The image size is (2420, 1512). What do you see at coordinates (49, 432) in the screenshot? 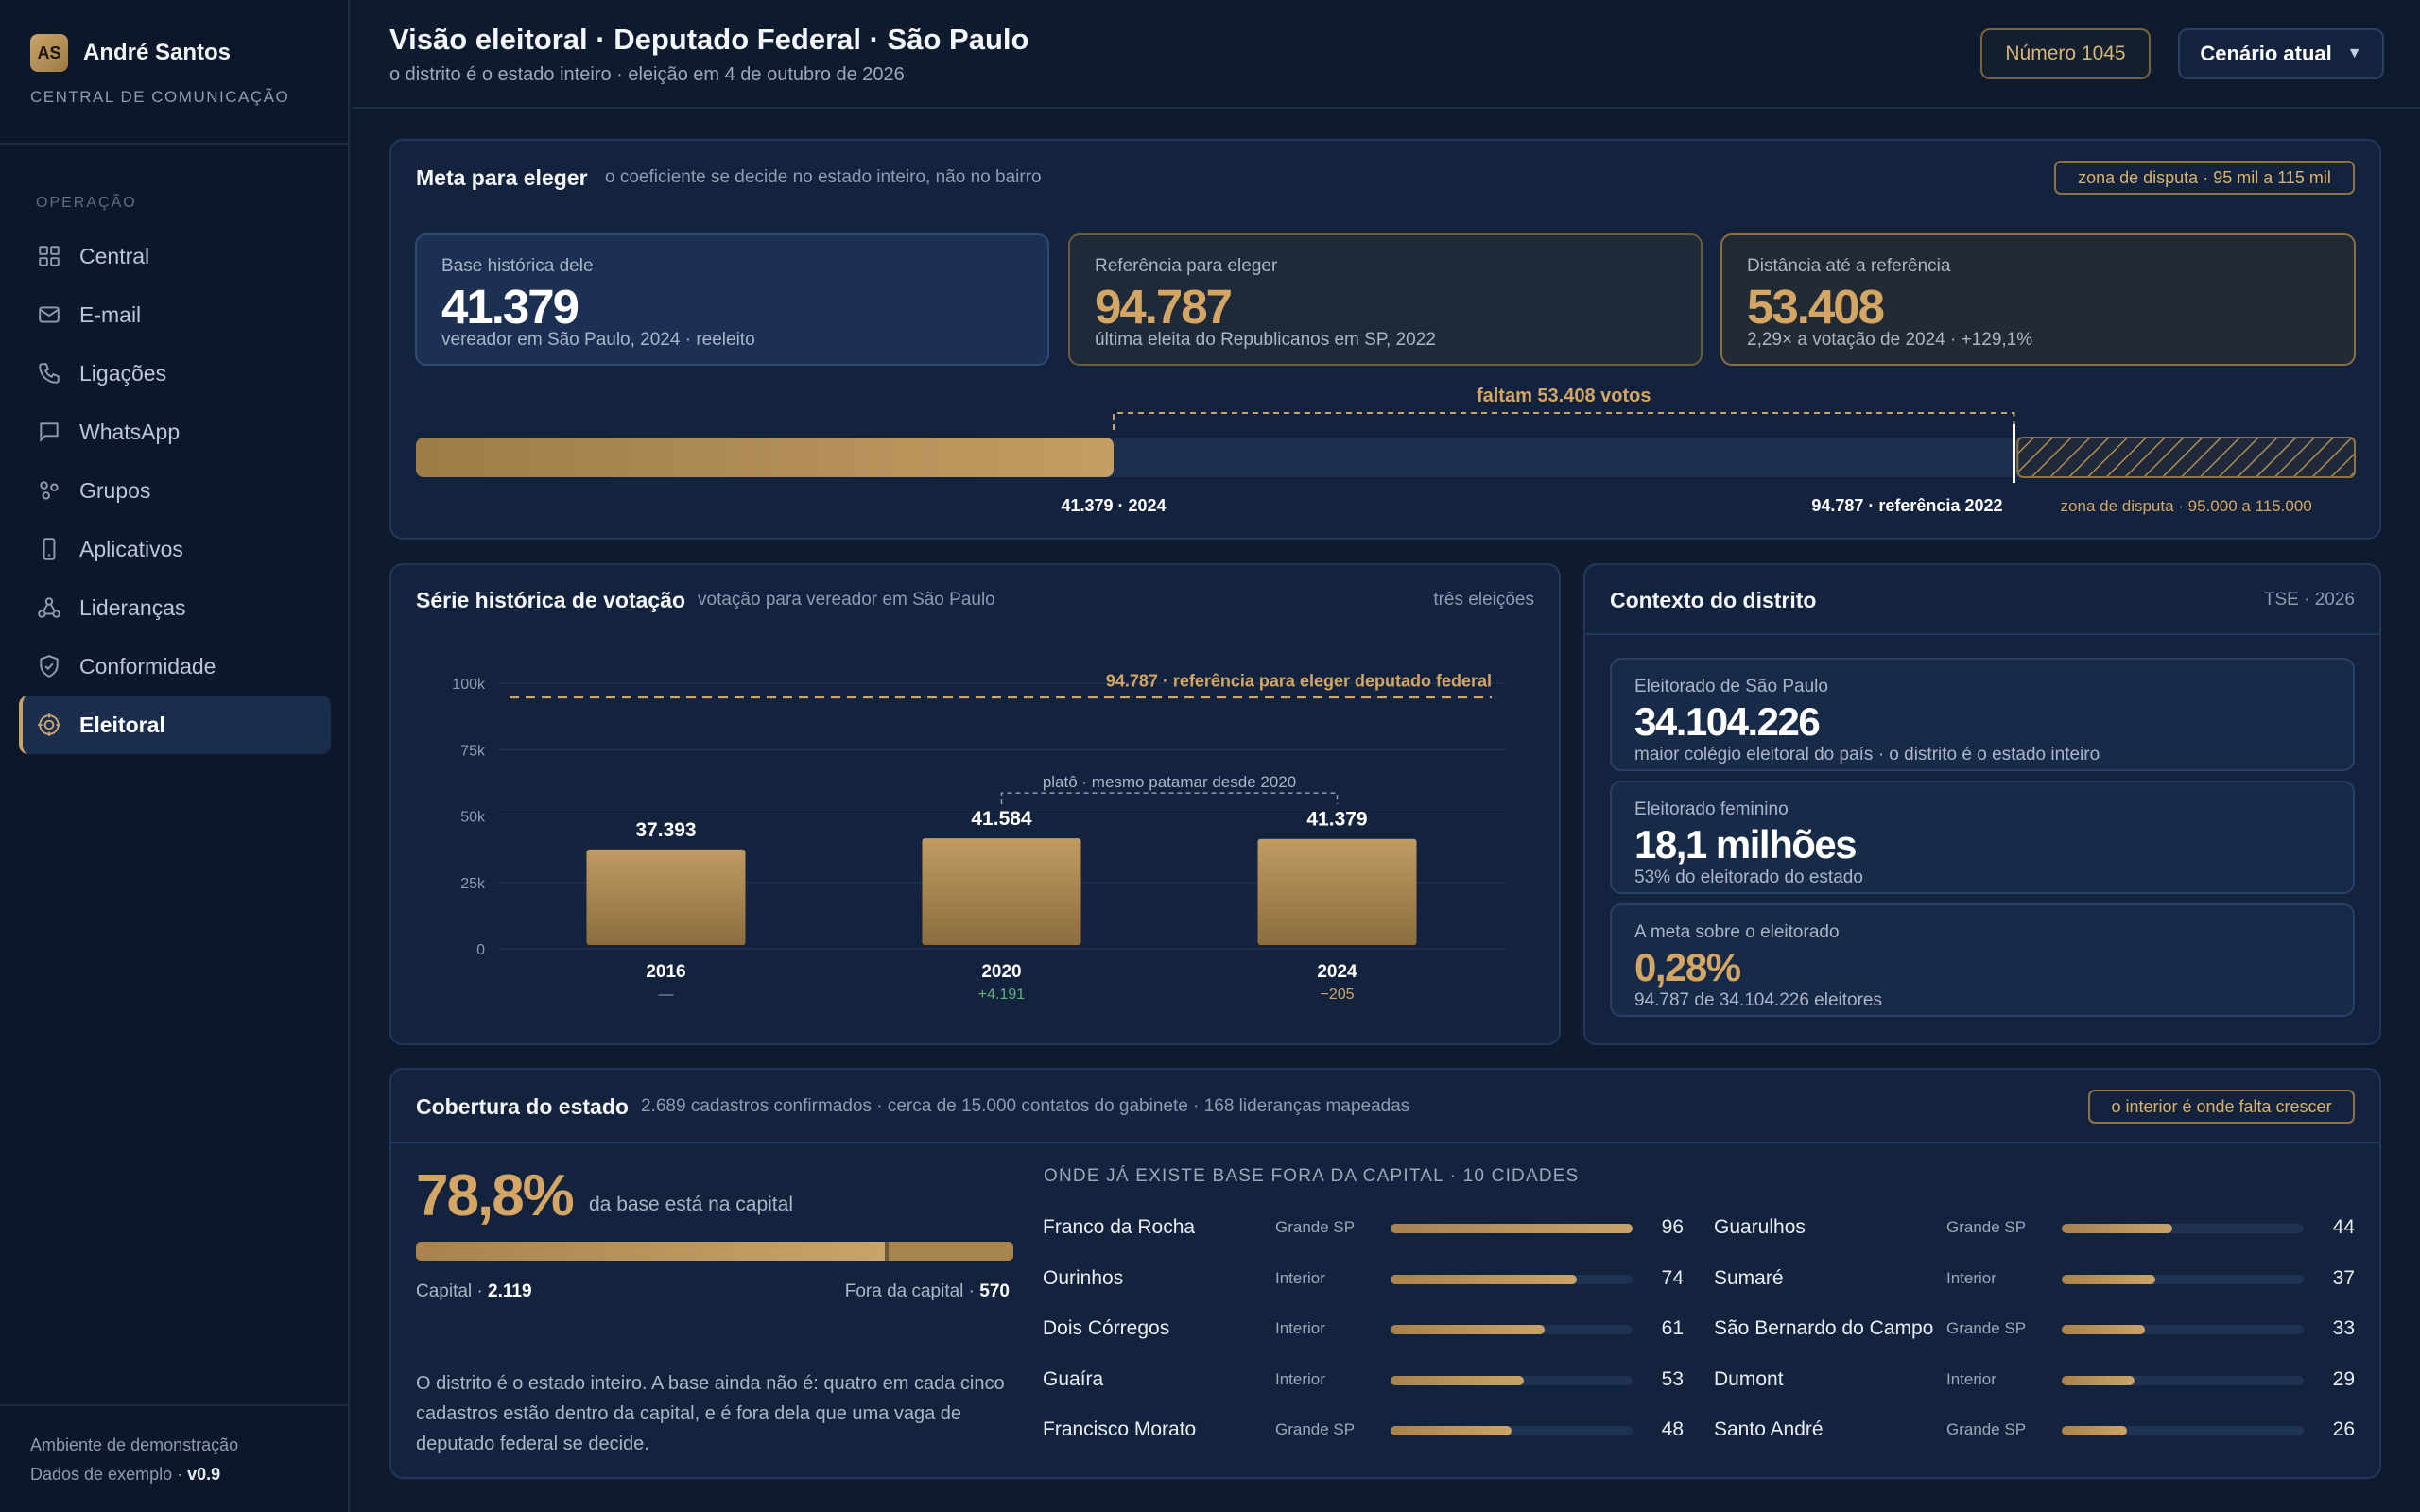
I see `chat-icon` at bounding box center [49, 432].